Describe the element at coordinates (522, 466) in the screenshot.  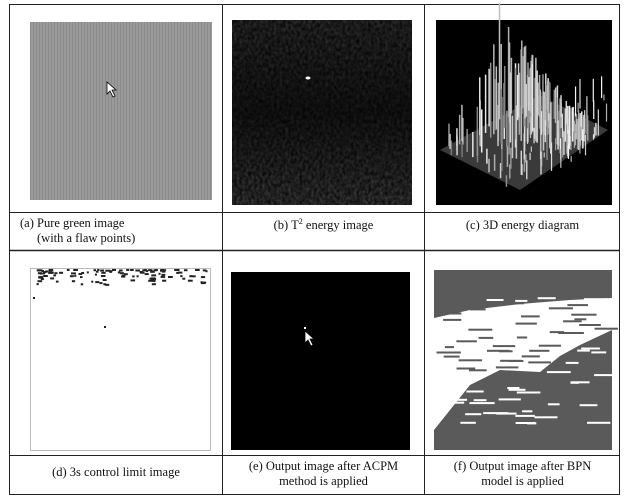
I see `caption-line: (f) Output image after BPN` at that location.